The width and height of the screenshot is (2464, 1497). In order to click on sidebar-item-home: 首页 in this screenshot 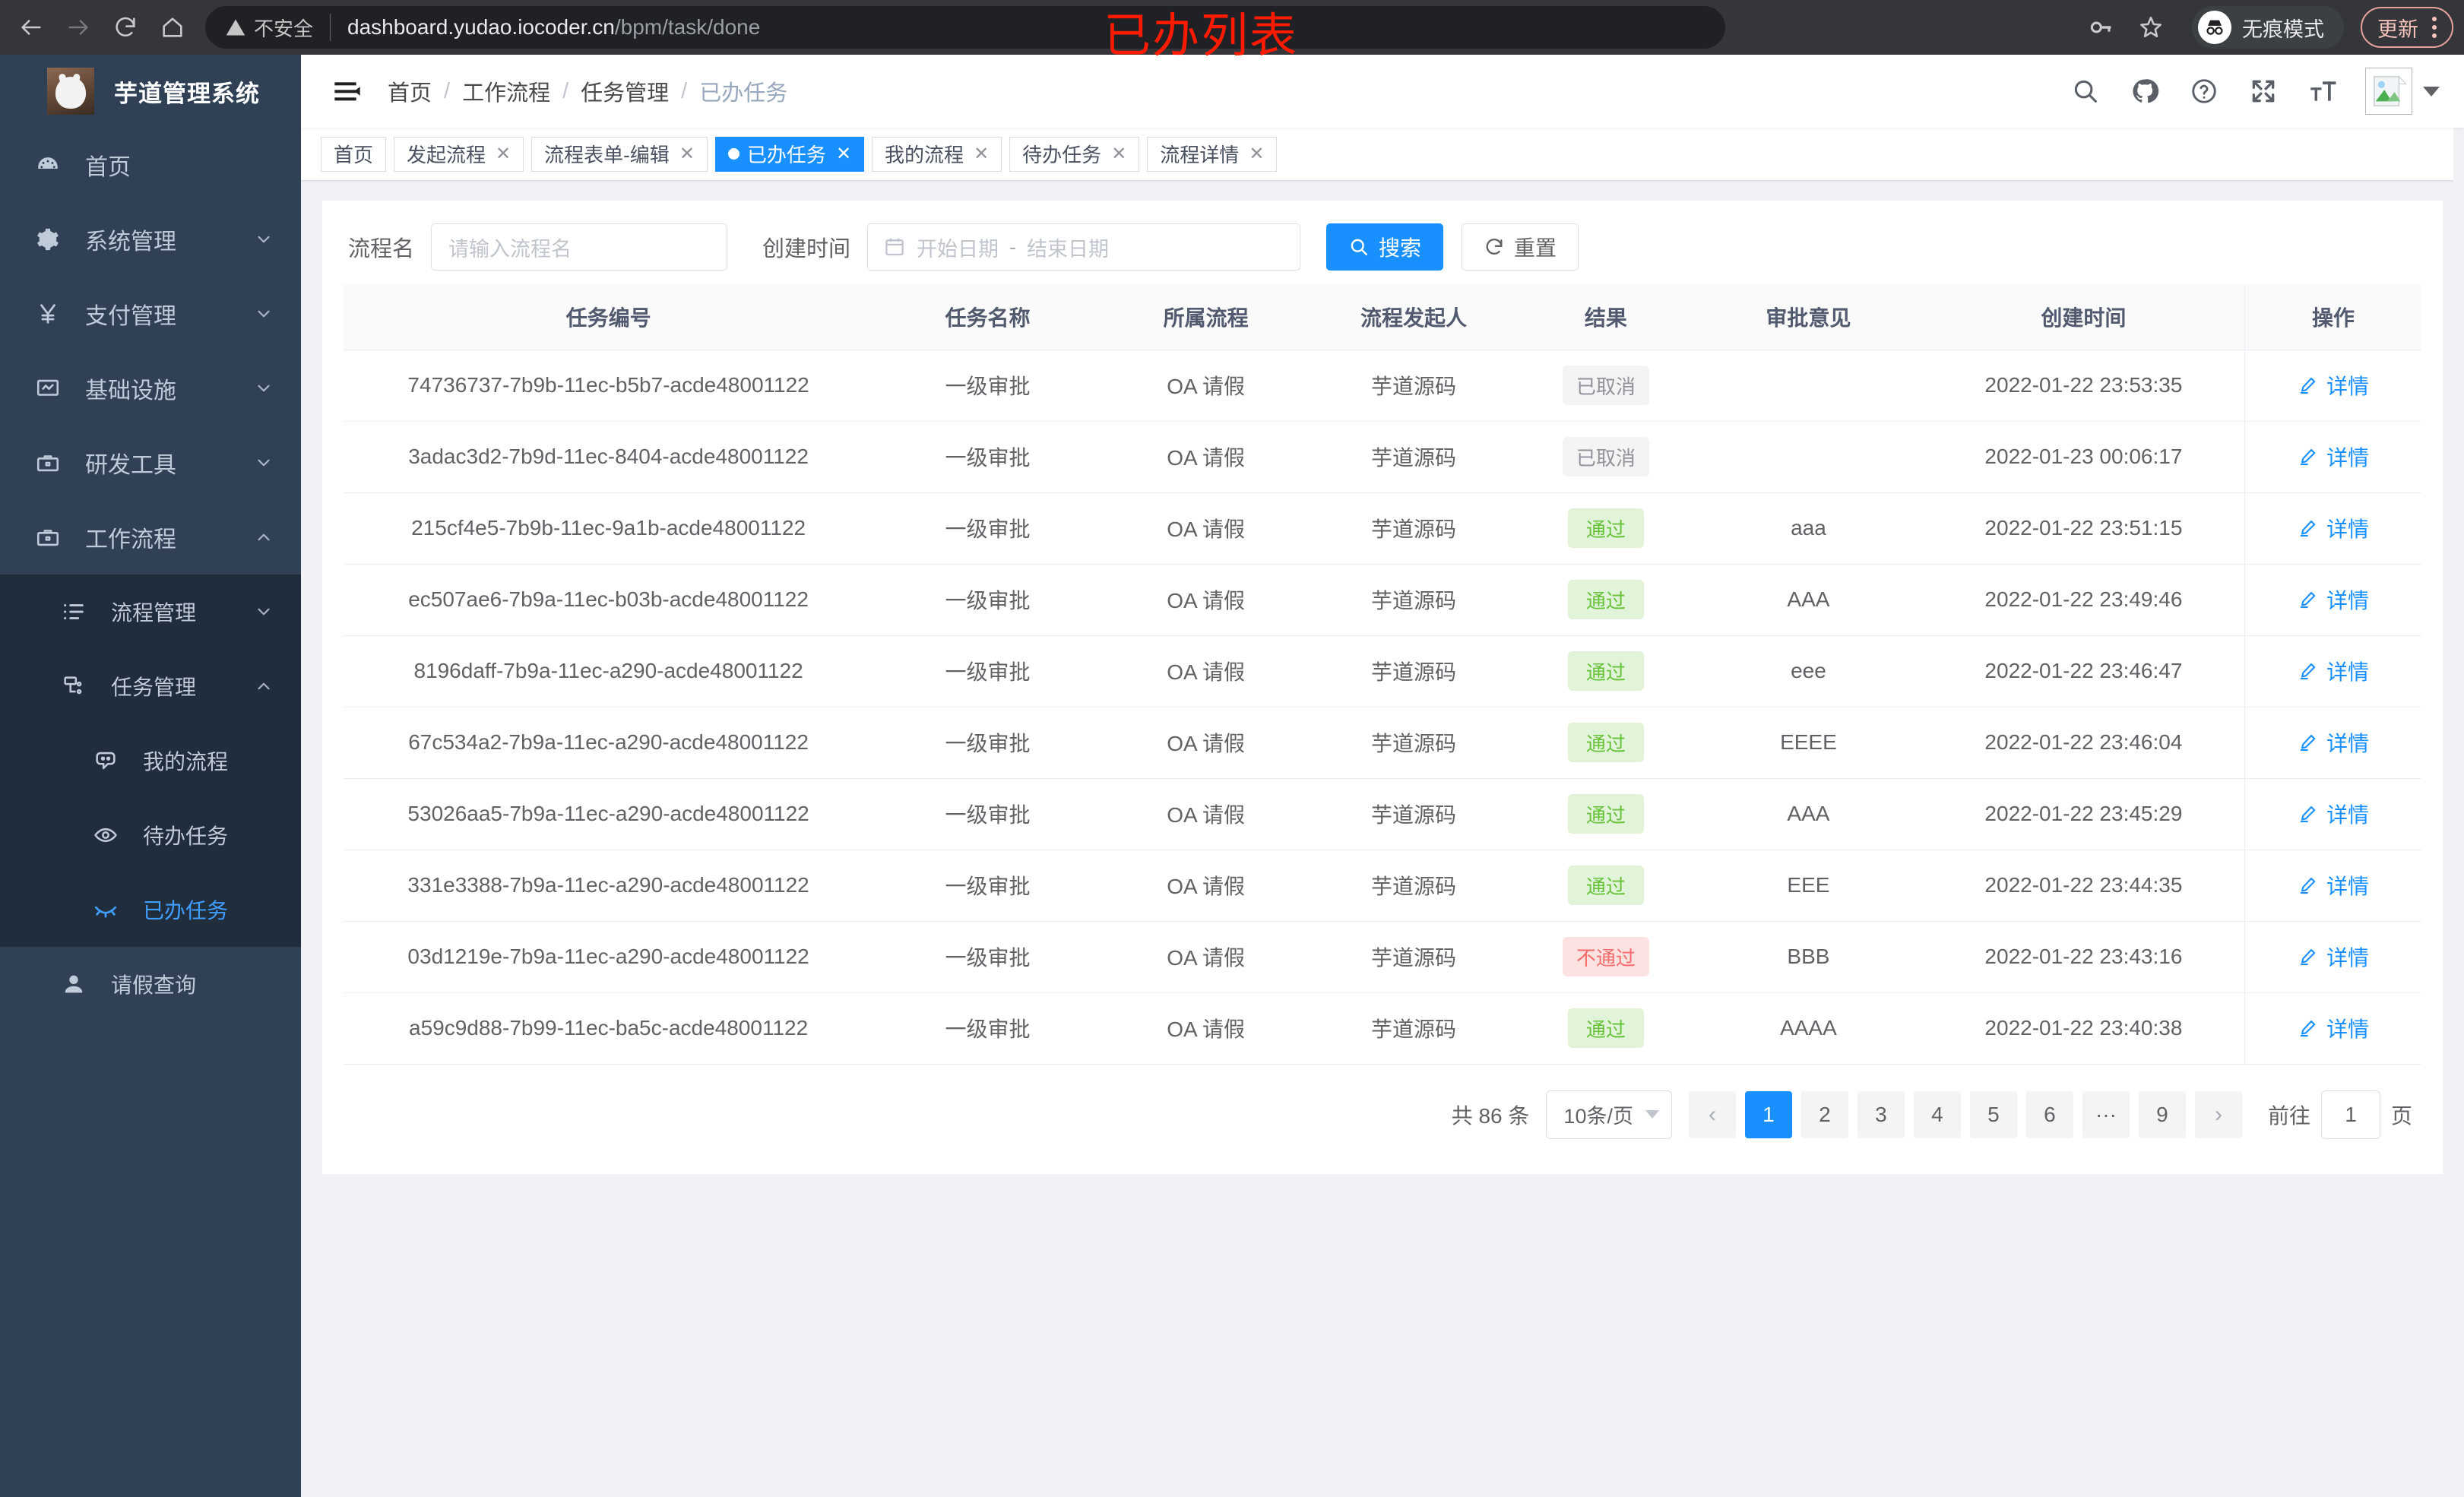, I will do `click(150, 165)`.